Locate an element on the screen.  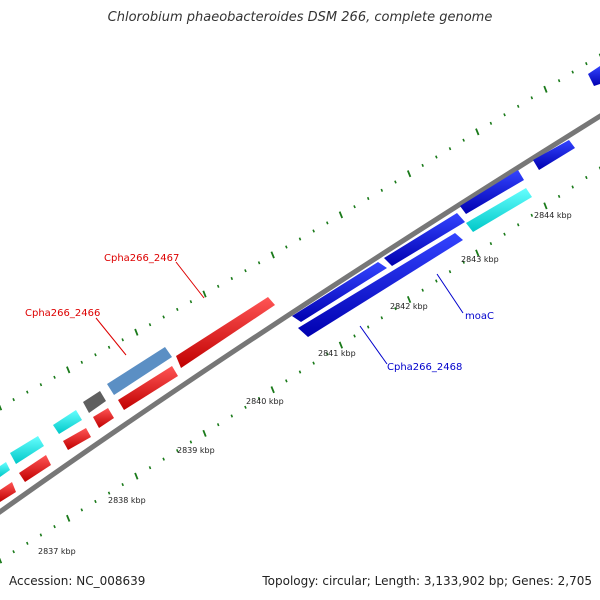
tick-label: 2844 kbp is located at coordinates (553, 215).